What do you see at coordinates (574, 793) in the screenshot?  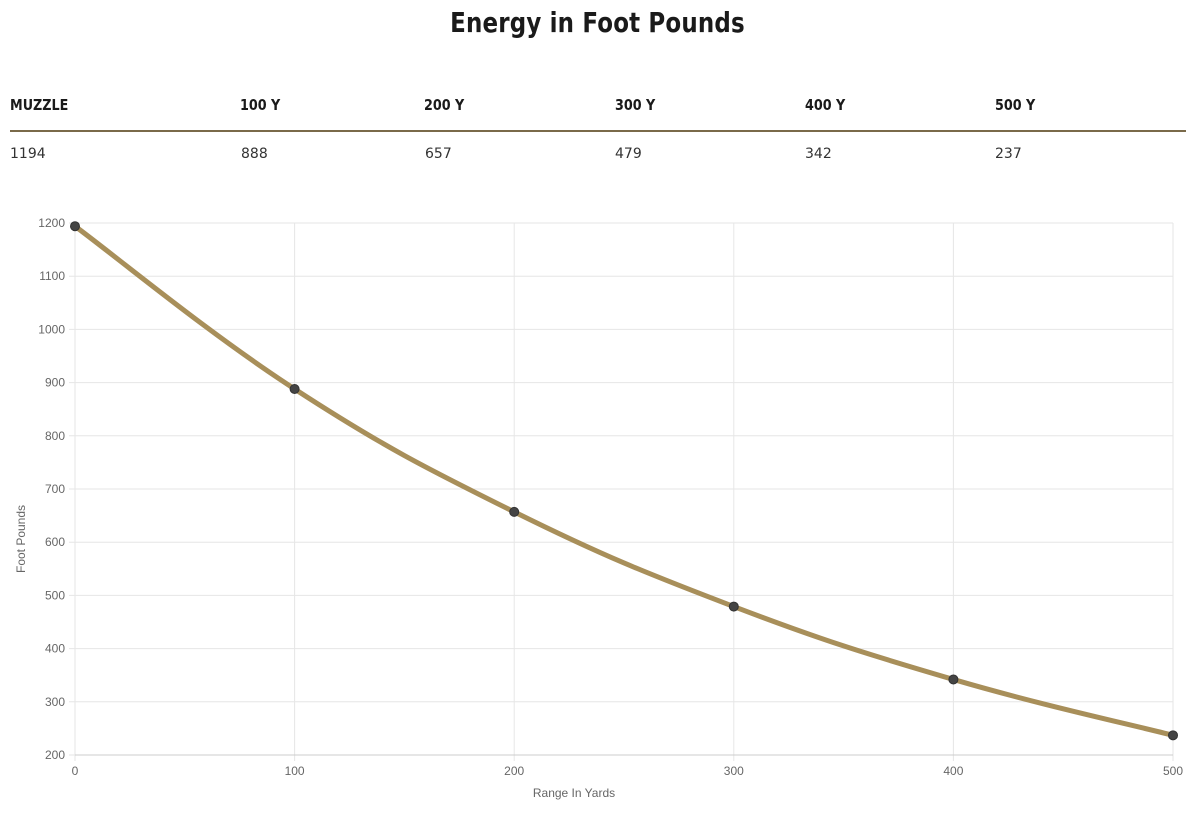 I see `x-axis-label: Range In Yards` at bounding box center [574, 793].